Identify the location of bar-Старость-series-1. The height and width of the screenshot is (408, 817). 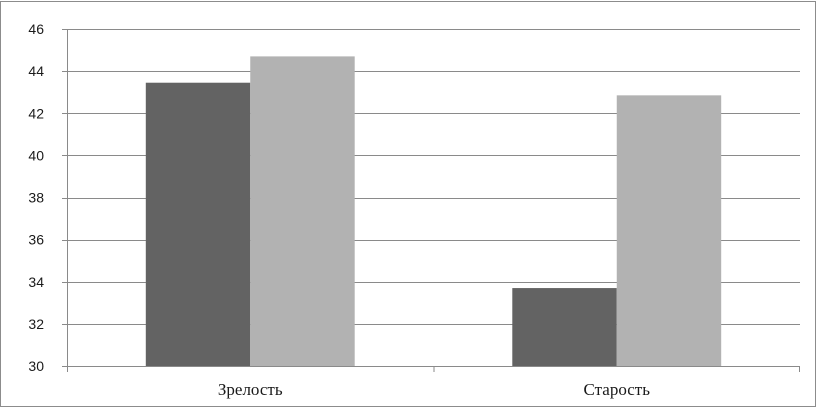
(564, 327).